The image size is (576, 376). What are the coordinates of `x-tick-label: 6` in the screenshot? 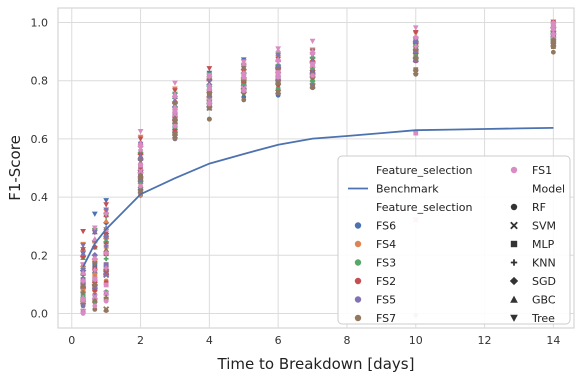 It's located at (278, 340).